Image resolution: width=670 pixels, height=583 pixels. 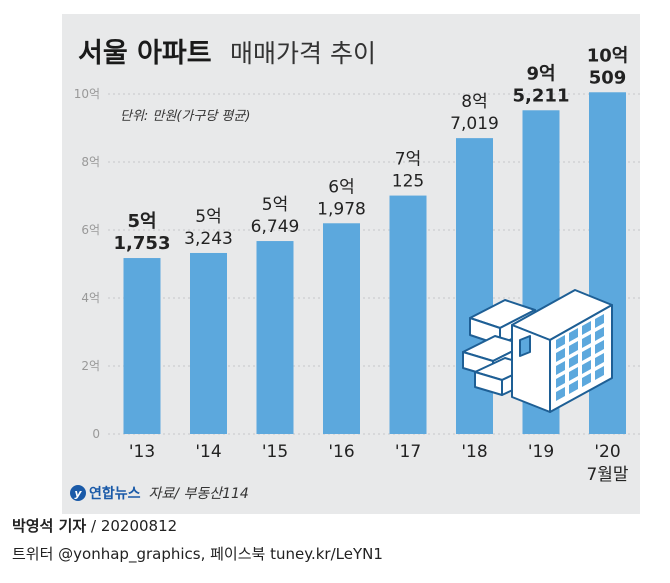 I want to click on y-tick-label: 6억, so click(x=90, y=230).